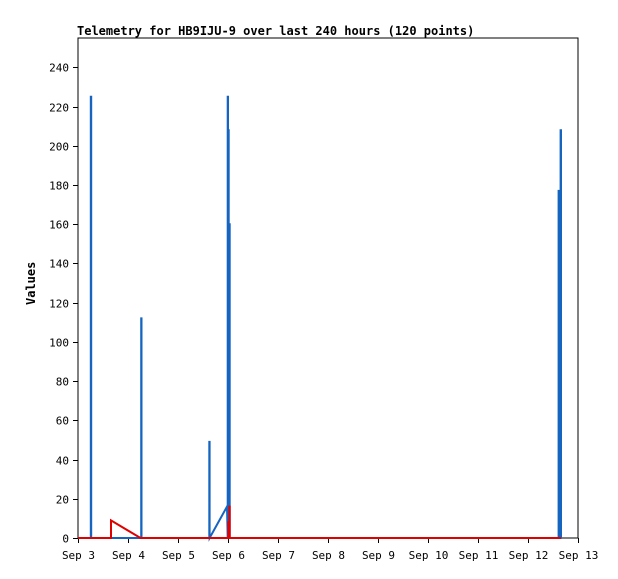 The image size is (618, 579). Describe the element at coordinates (59, 225) in the screenshot. I see `y-tick-label: 160` at that location.